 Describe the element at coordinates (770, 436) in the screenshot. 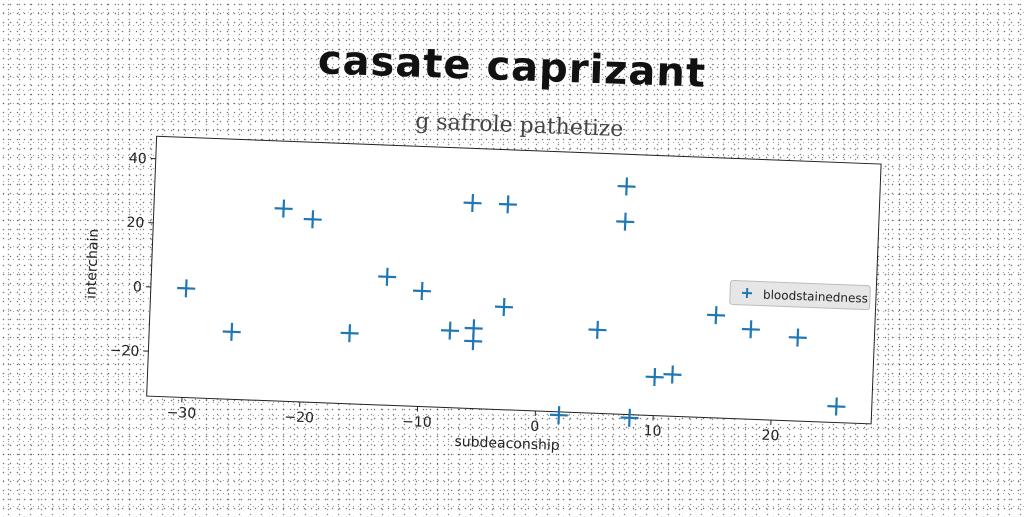

I see `x-tick-label: 20` at that location.